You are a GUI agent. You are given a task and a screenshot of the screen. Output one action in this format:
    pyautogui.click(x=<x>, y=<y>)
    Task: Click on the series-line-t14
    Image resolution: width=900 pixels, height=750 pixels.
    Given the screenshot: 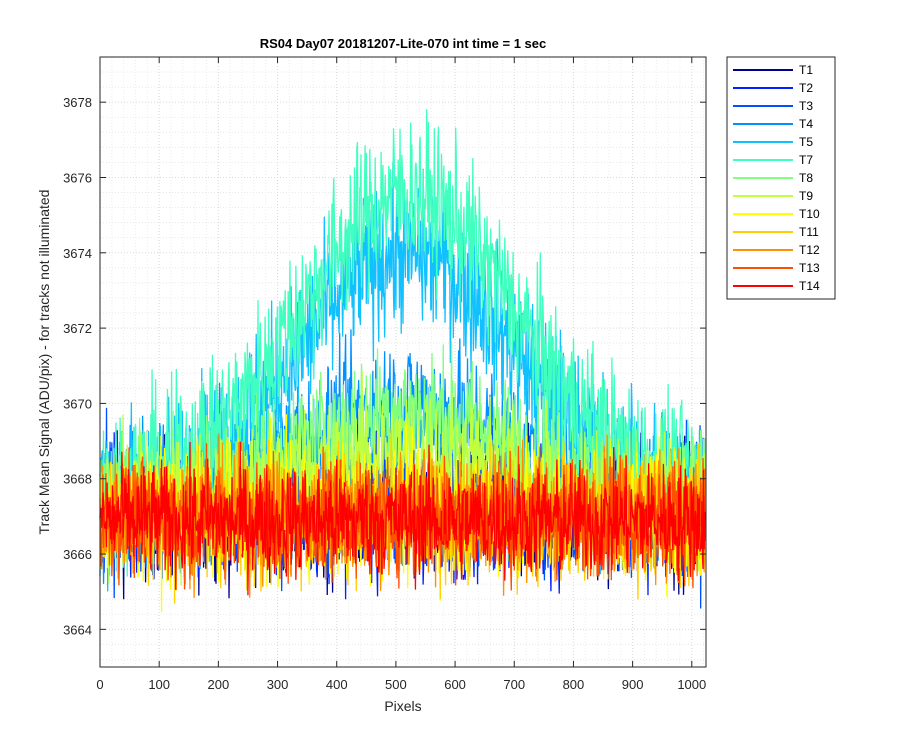 What is the action you would take?
    pyautogui.click(x=403, y=518)
    